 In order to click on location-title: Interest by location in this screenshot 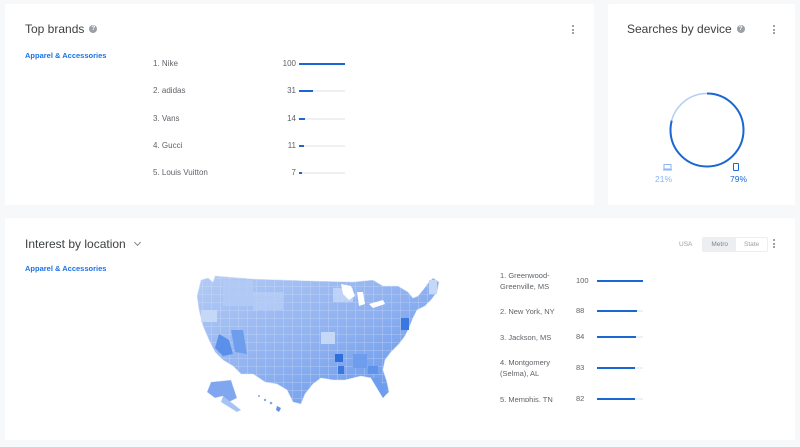, I will do `click(83, 244)`.